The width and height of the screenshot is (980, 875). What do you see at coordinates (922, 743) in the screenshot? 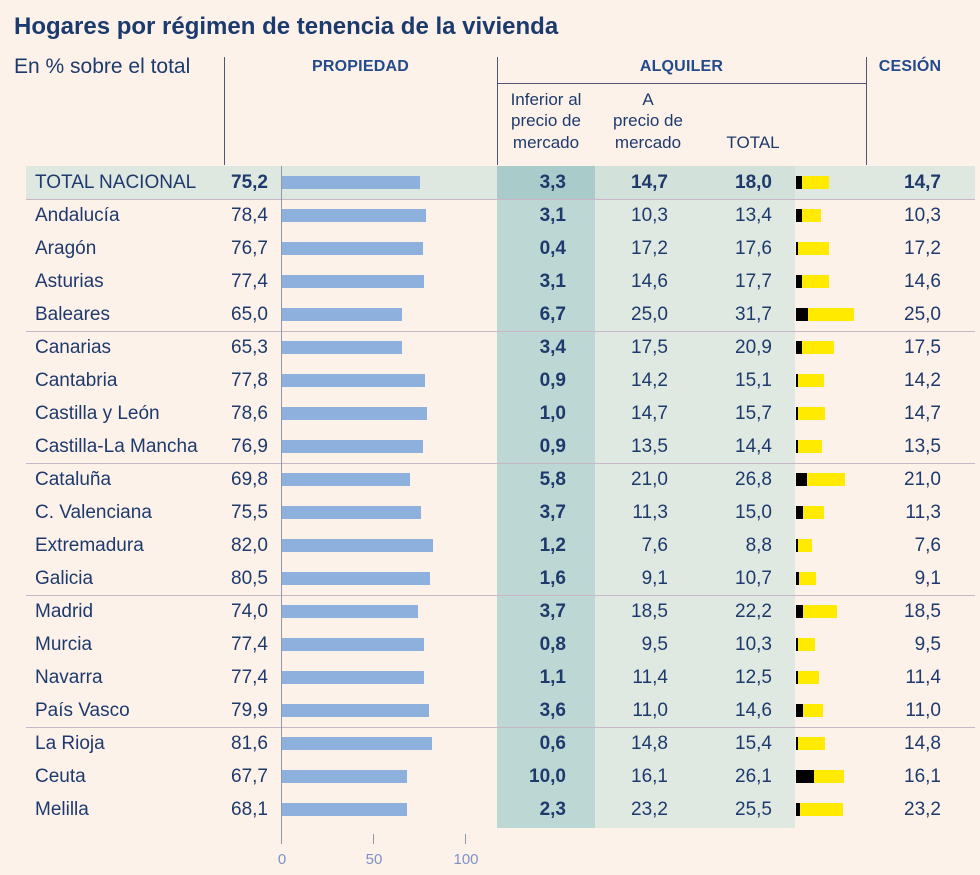
I see `cesion-value: 14,8` at bounding box center [922, 743].